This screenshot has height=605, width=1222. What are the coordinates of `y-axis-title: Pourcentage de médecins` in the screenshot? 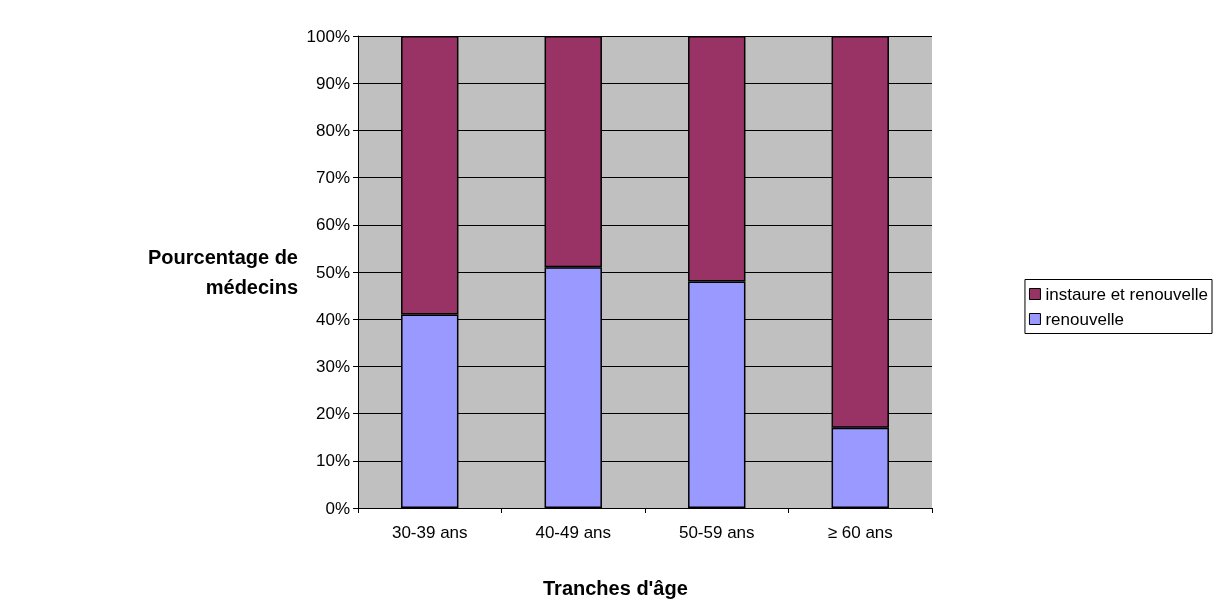 It's located at (222, 272).